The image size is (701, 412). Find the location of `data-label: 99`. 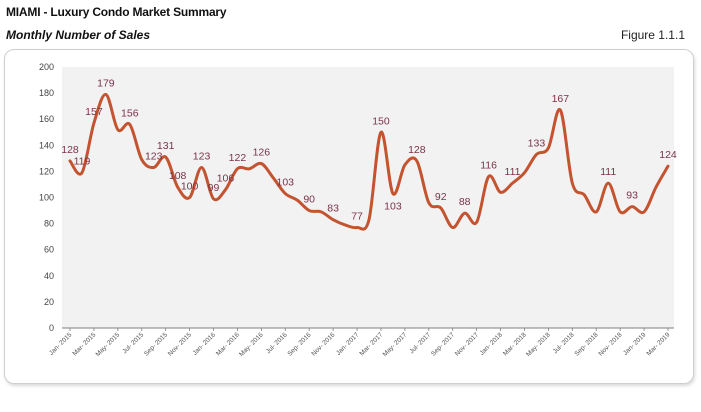

data-label: 99 is located at coordinates (214, 188).